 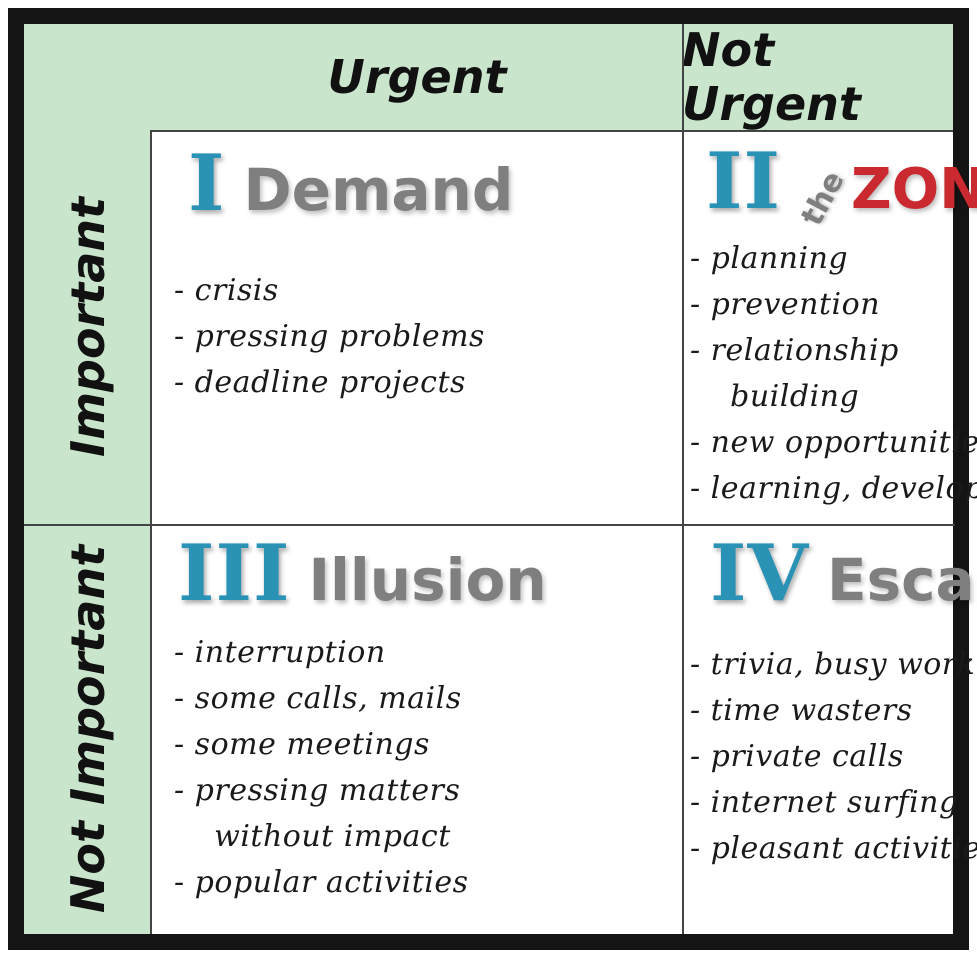 I want to click on list-item: - deadline projects, so click(x=320, y=382).